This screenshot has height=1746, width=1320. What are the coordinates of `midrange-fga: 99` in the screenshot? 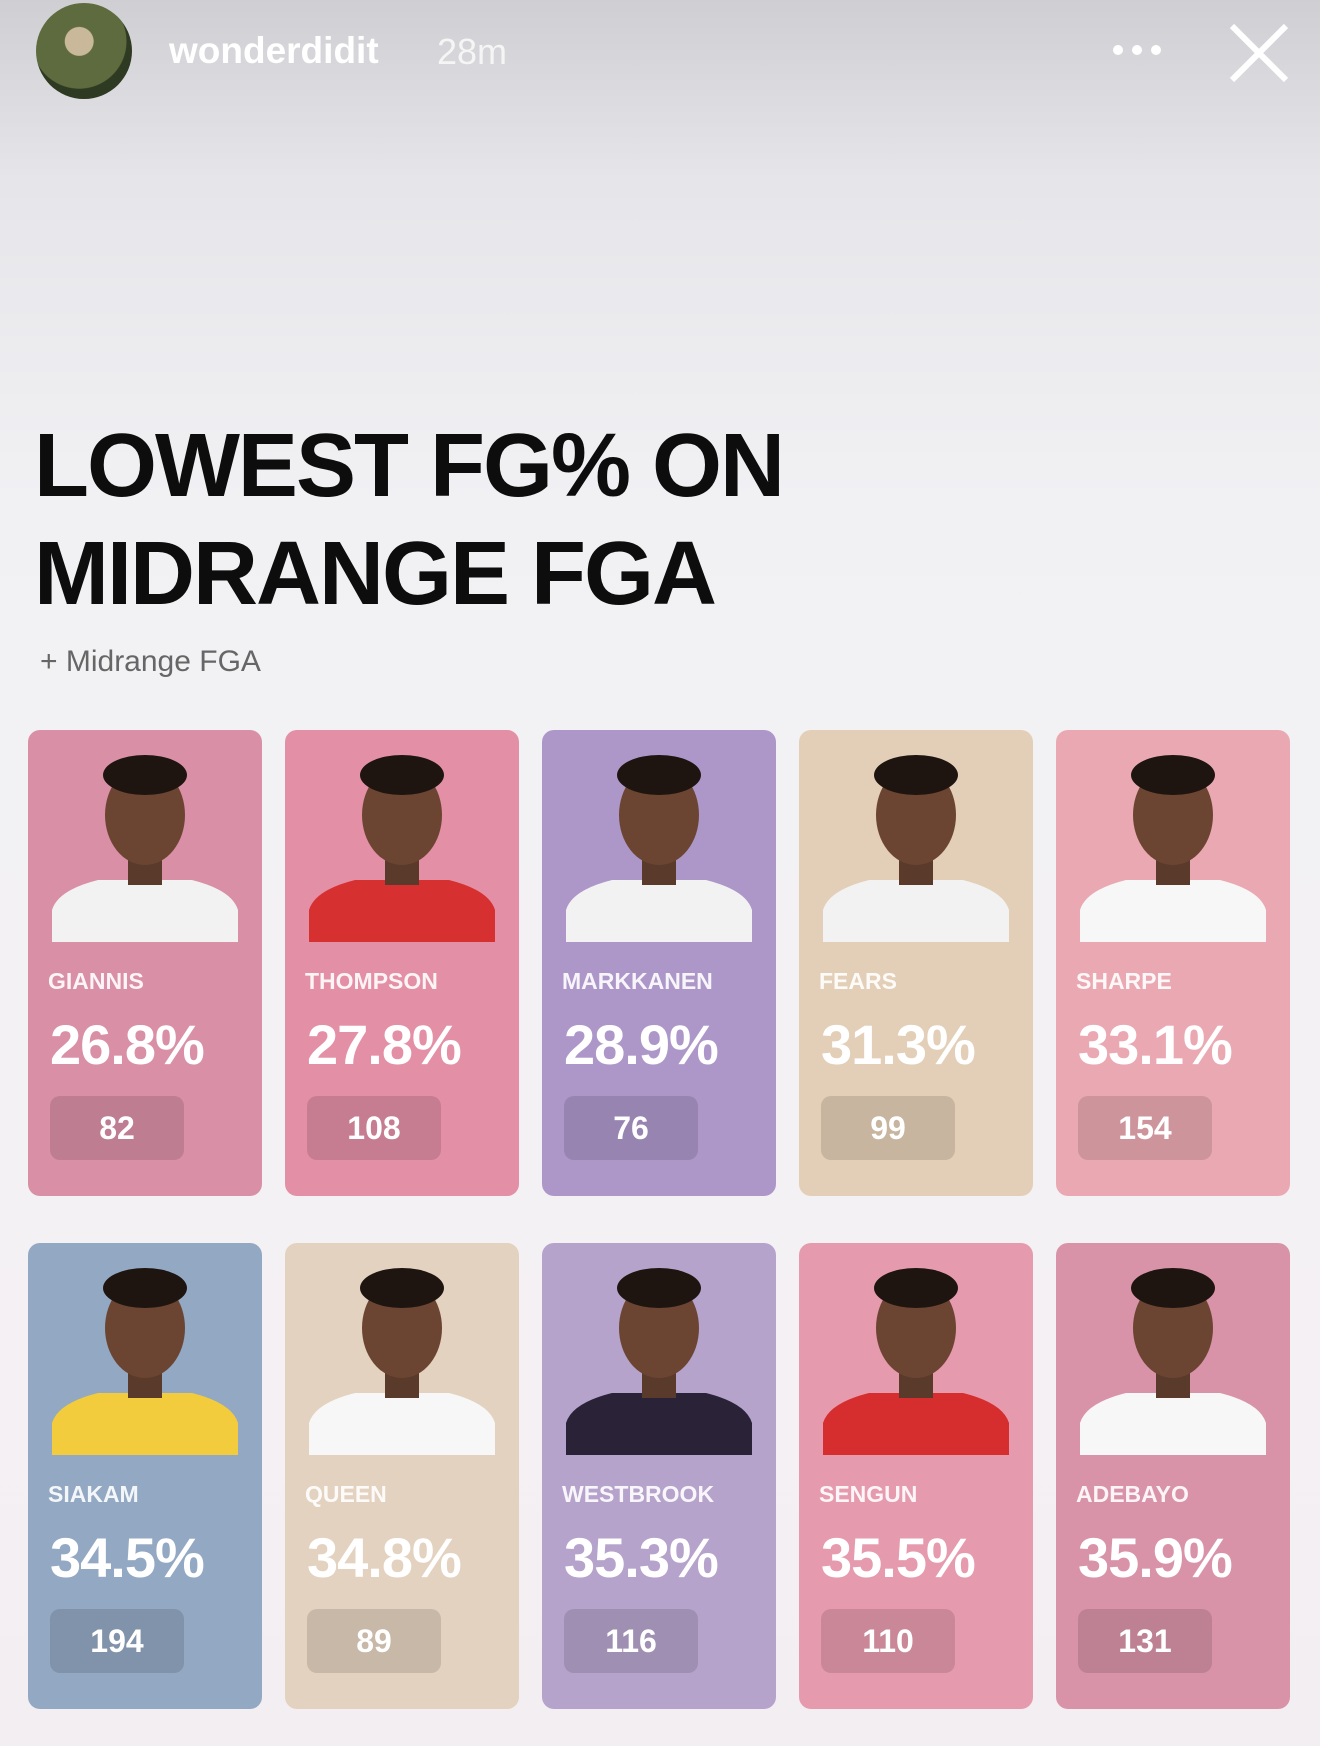 It's located at (888, 1128).